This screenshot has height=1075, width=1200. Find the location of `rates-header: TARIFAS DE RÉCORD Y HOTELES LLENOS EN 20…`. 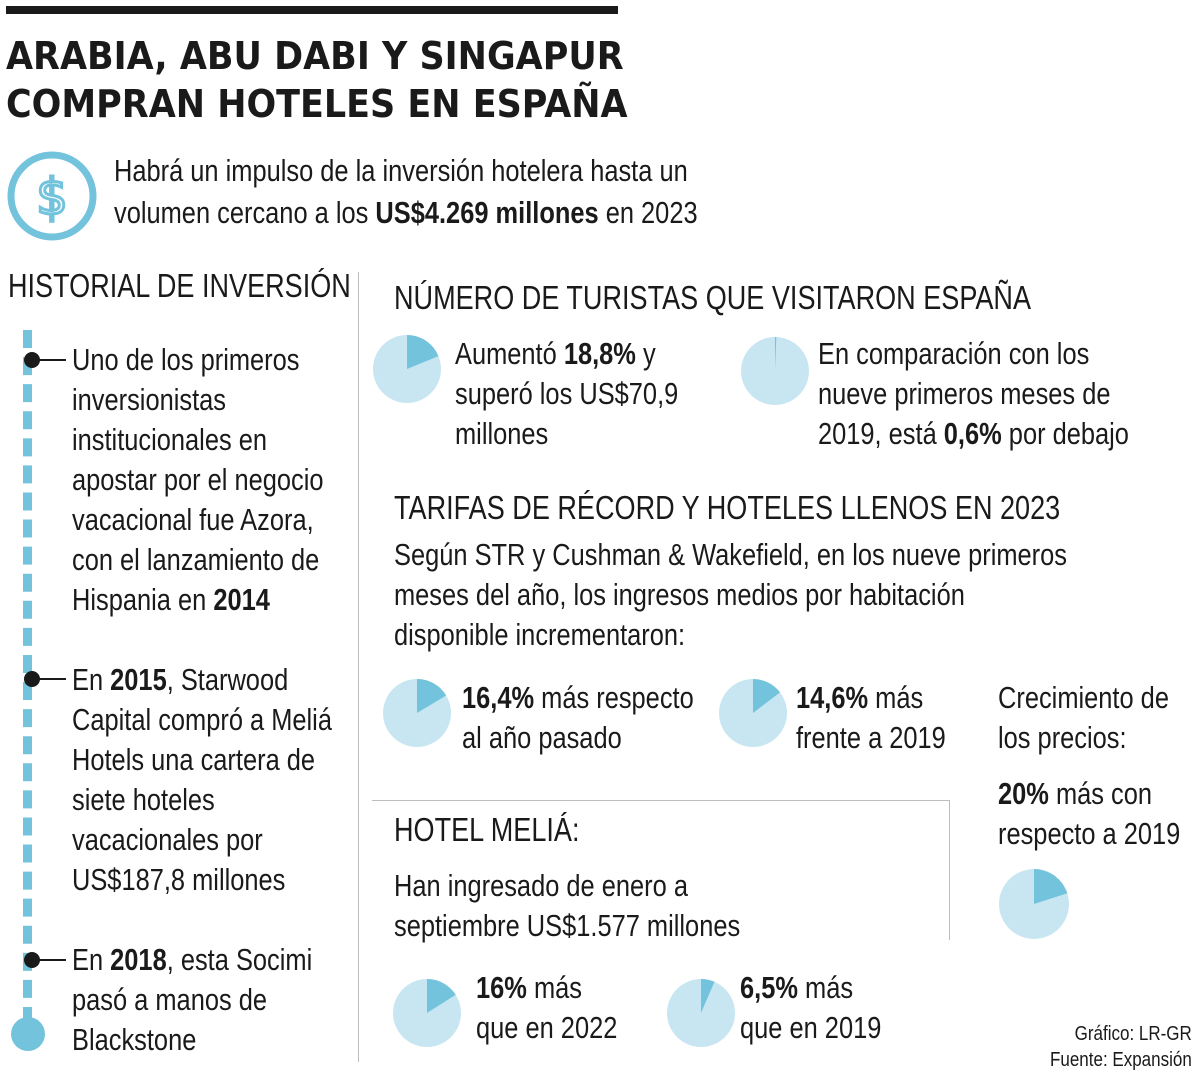

rates-header: TARIFAS DE RÉCORD Y HOTELES LLENOS EN 20… is located at coordinates (727, 507).